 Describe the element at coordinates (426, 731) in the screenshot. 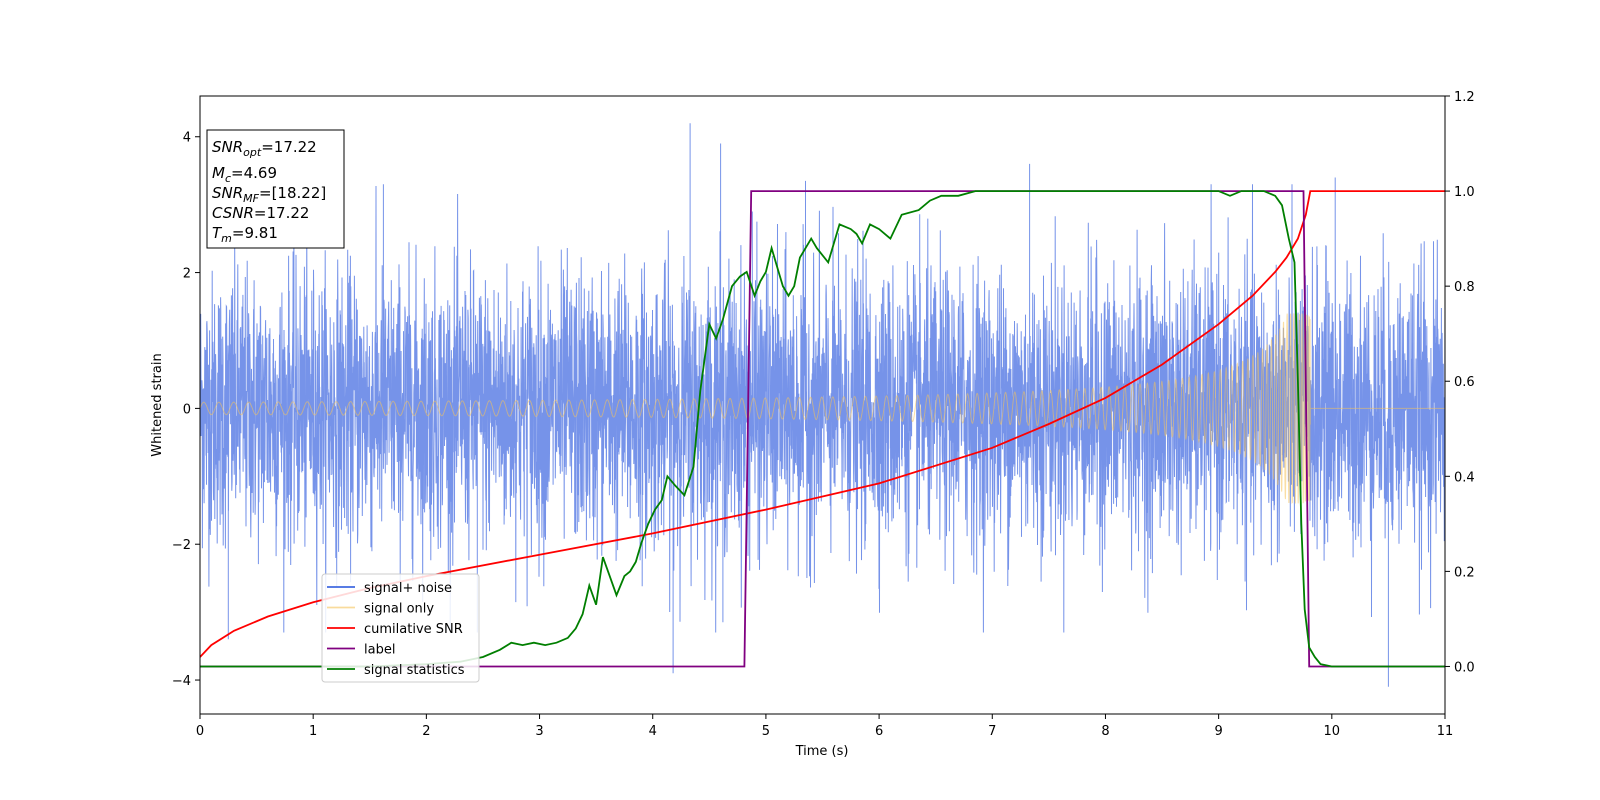

I see `x-tick-label: 2` at that location.